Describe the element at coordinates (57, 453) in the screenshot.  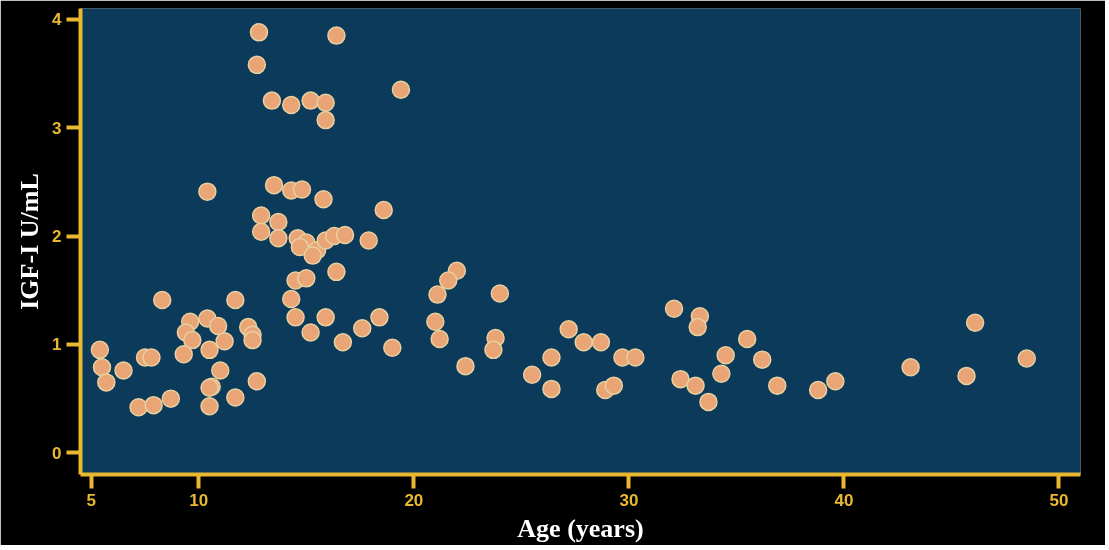
I see `y-tick-label: 0` at that location.